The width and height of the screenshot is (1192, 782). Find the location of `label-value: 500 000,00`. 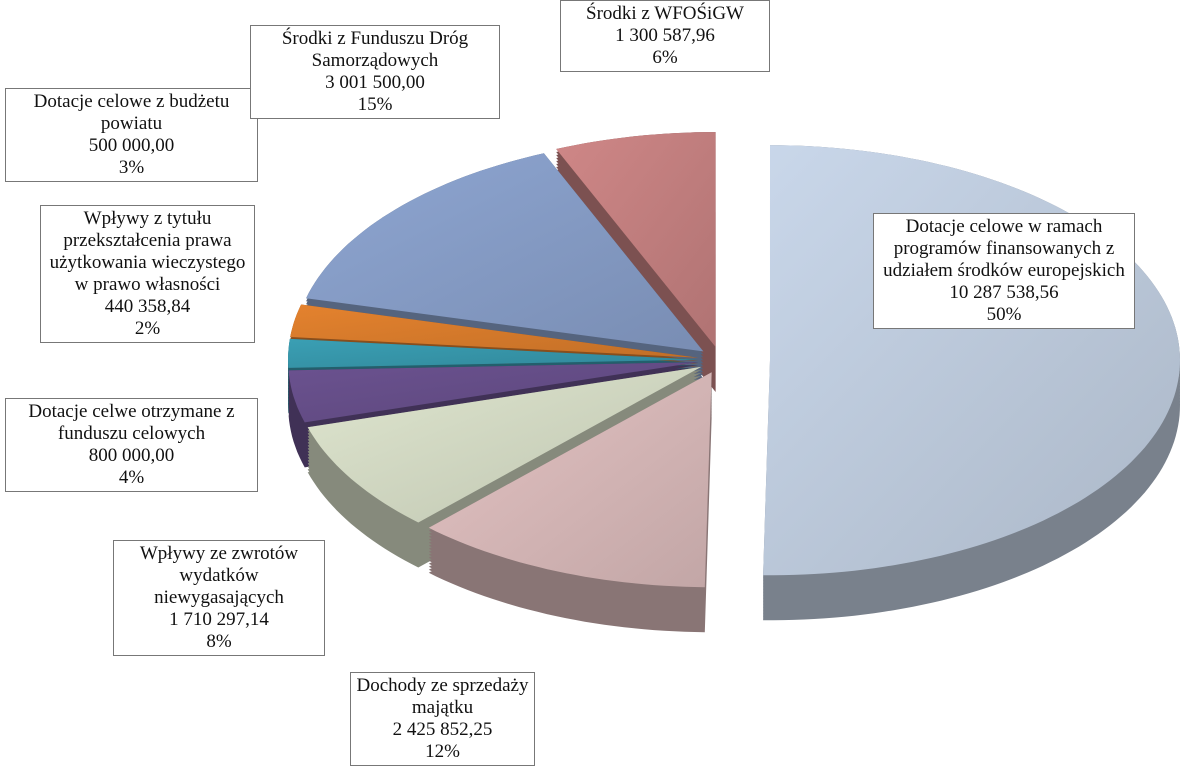

label-value: 500 000,00 is located at coordinates (131, 145).